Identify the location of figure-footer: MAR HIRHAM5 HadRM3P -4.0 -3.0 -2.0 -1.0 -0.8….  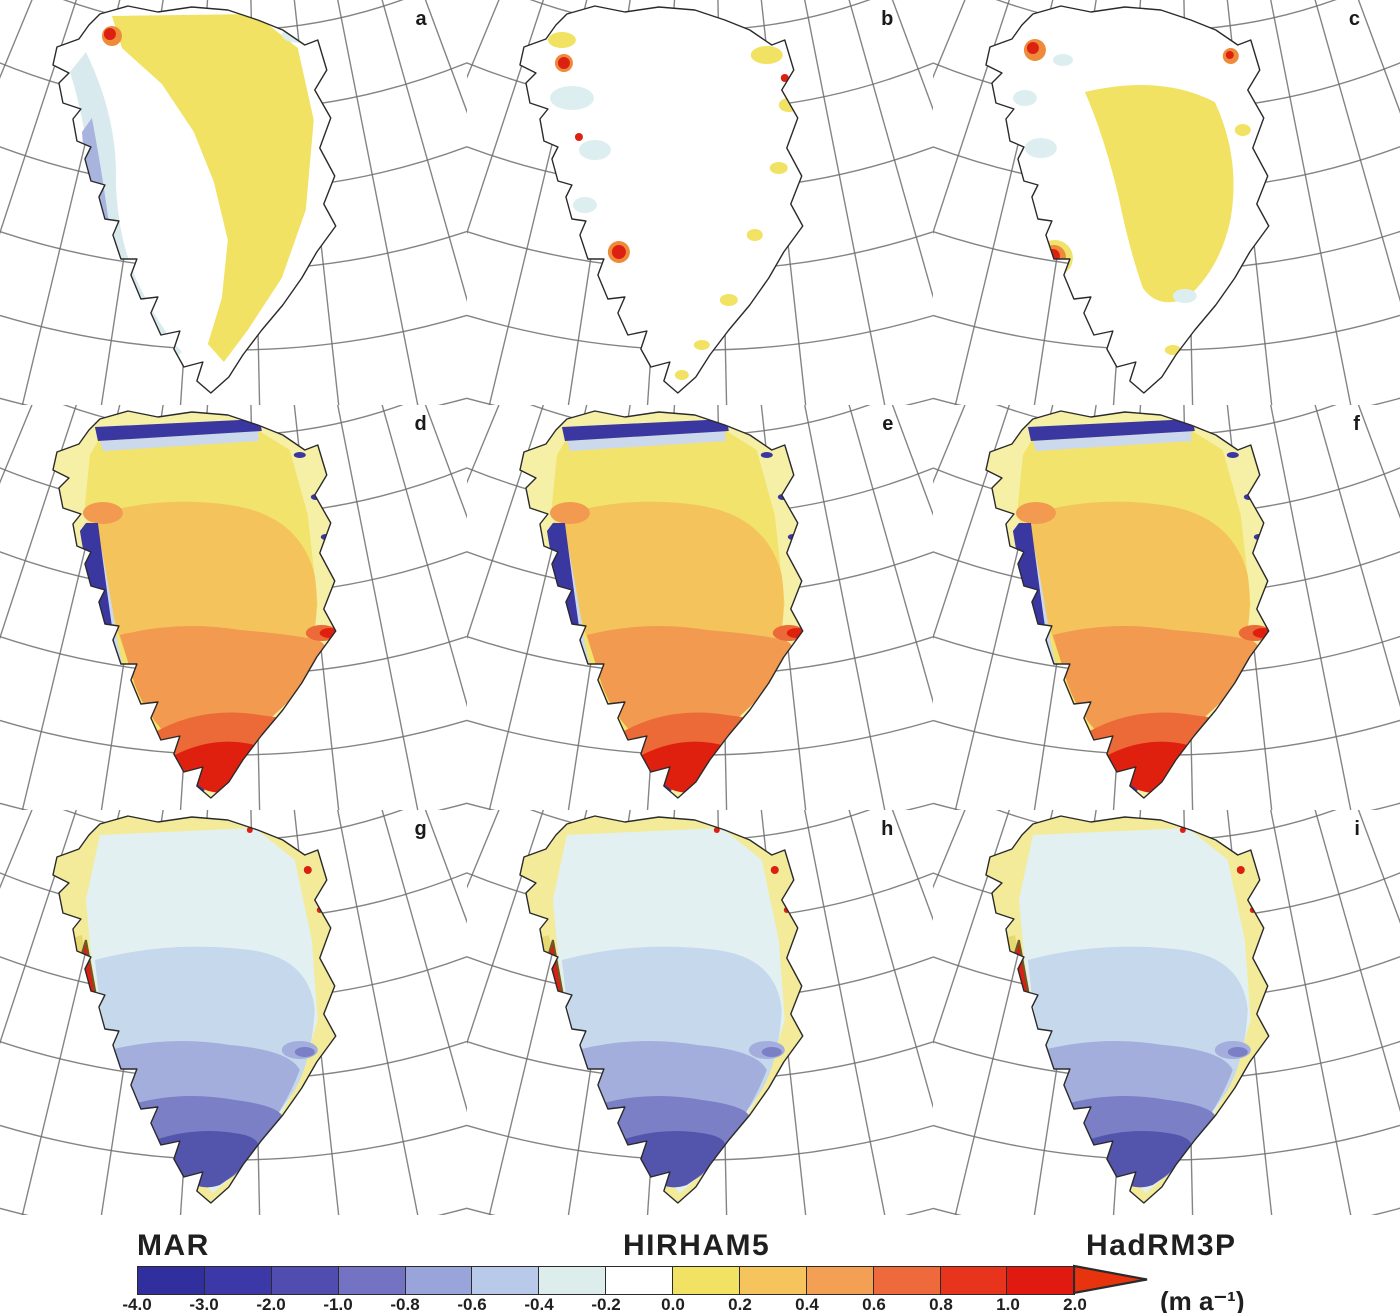
(700, 1264).